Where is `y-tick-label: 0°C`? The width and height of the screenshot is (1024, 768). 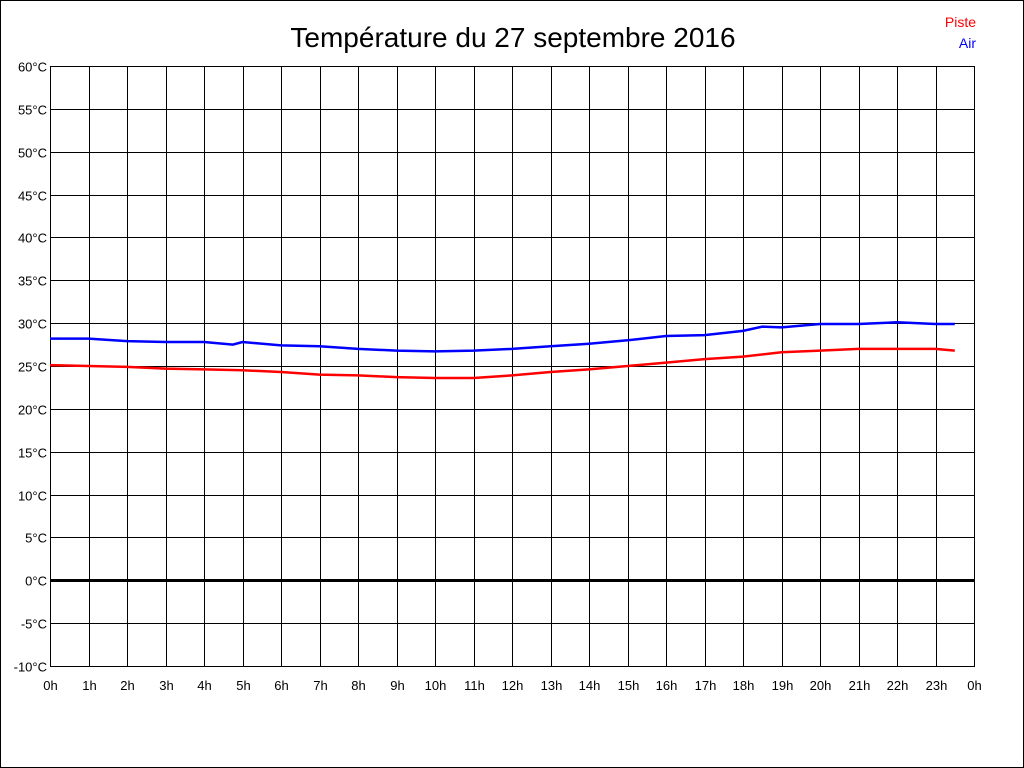
y-tick-label: 0°C is located at coordinates (36, 581).